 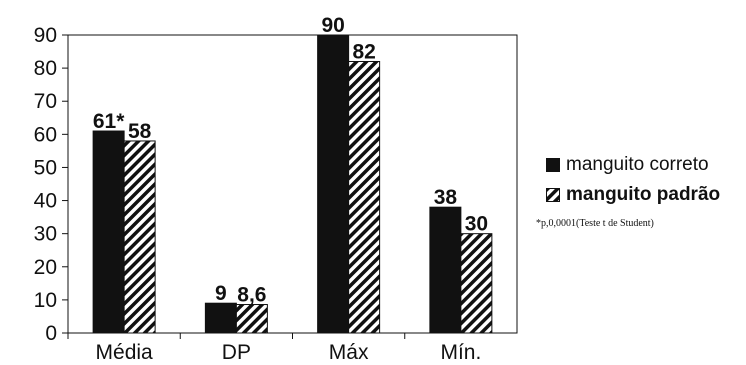 I want to click on y-tick-label: 50, so click(x=45, y=167).